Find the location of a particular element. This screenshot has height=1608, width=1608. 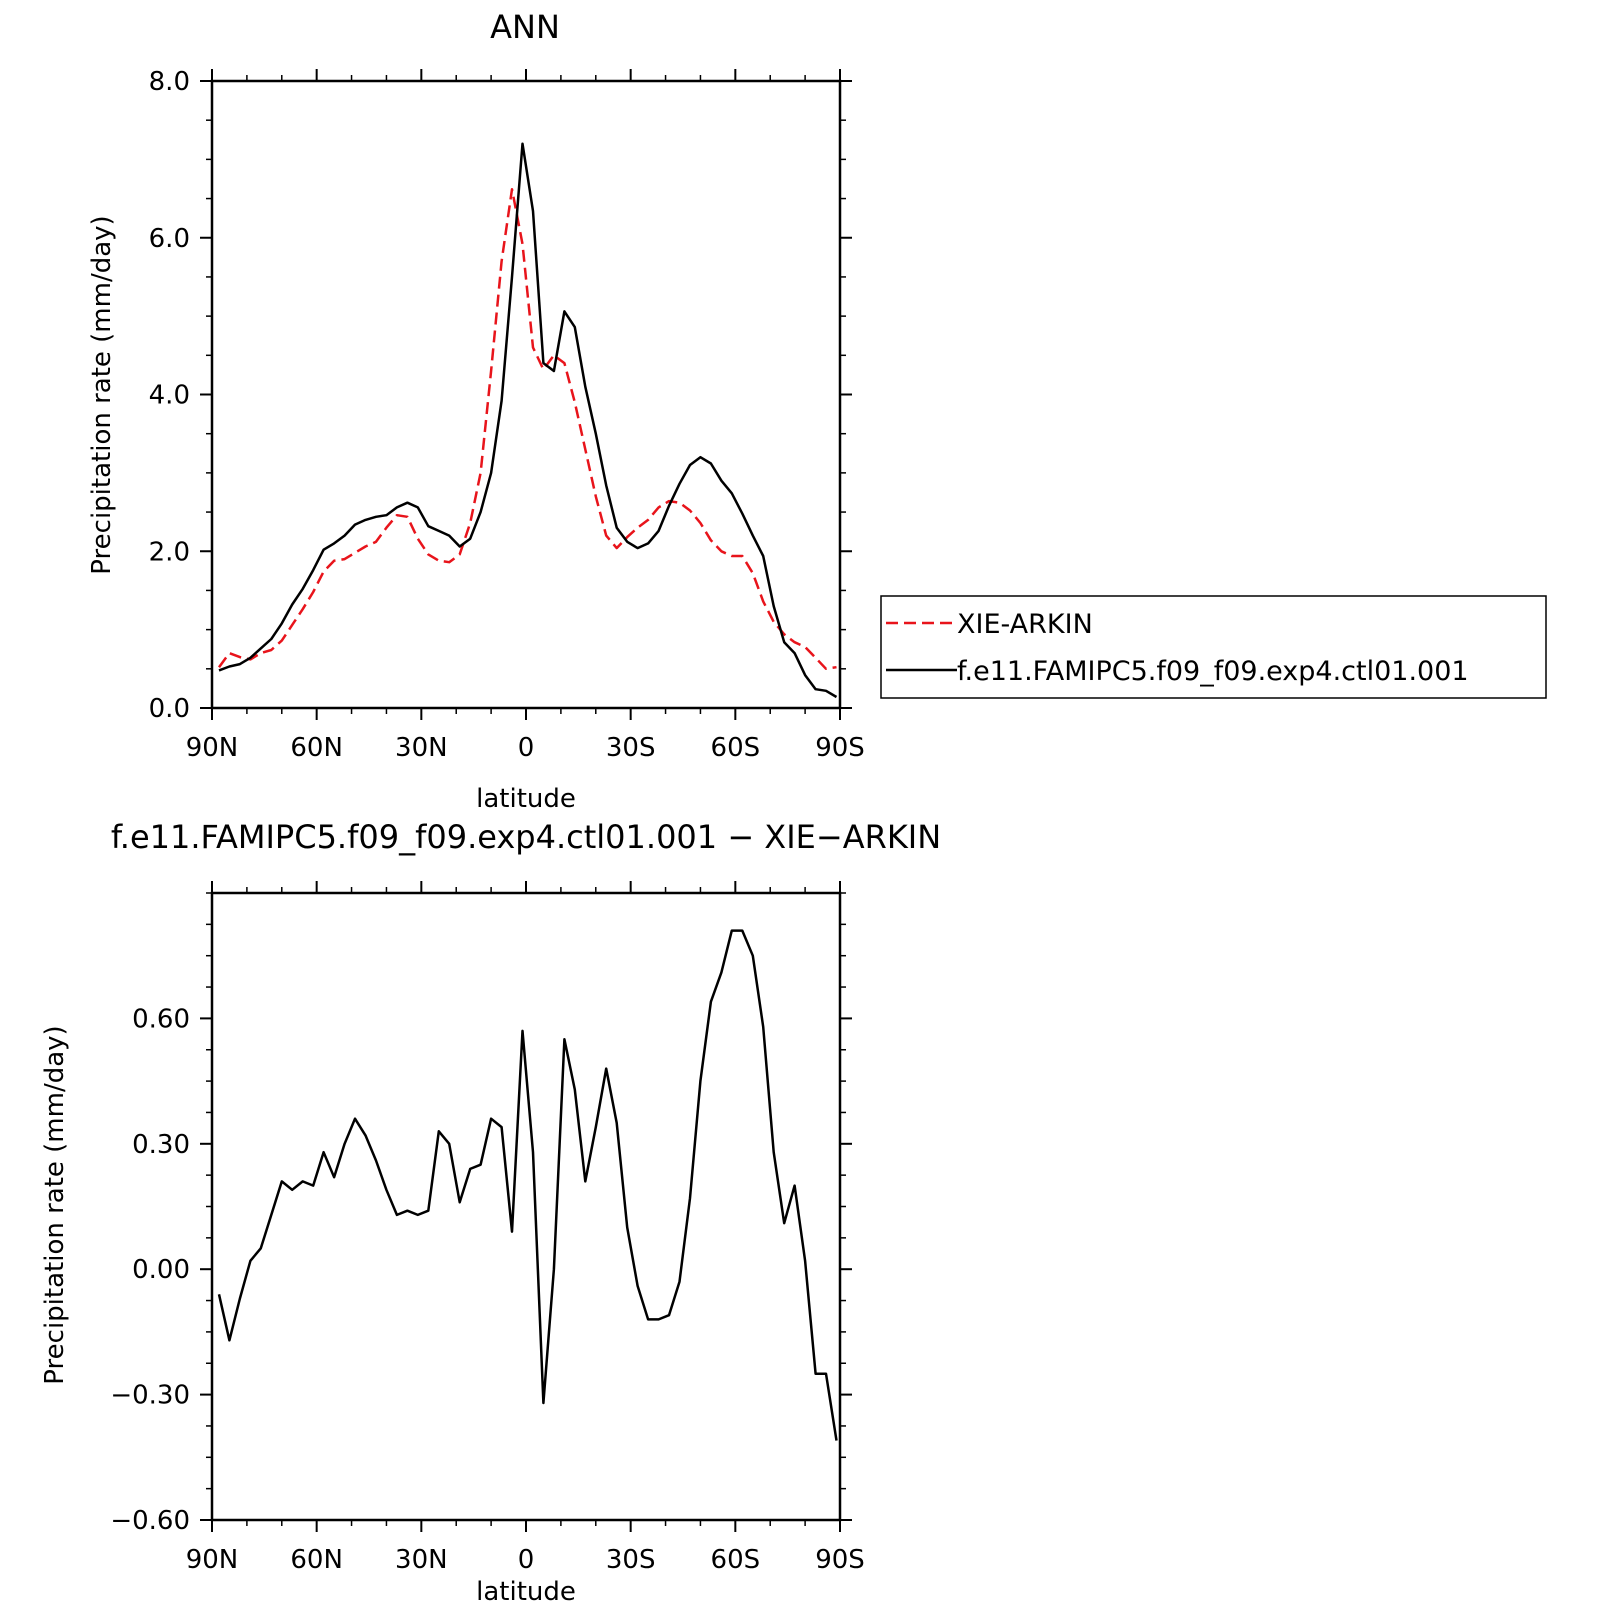

bottom-x-tick-label: 60S is located at coordinates (736, 1560).